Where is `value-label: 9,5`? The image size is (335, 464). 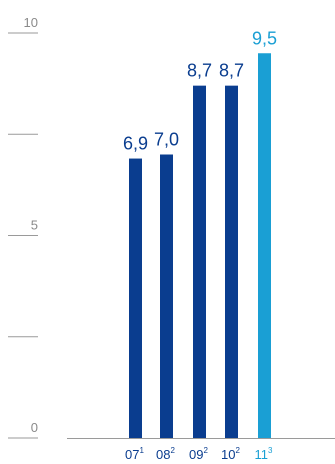 value-label: 9,5 is located at coordinates (264, 38).